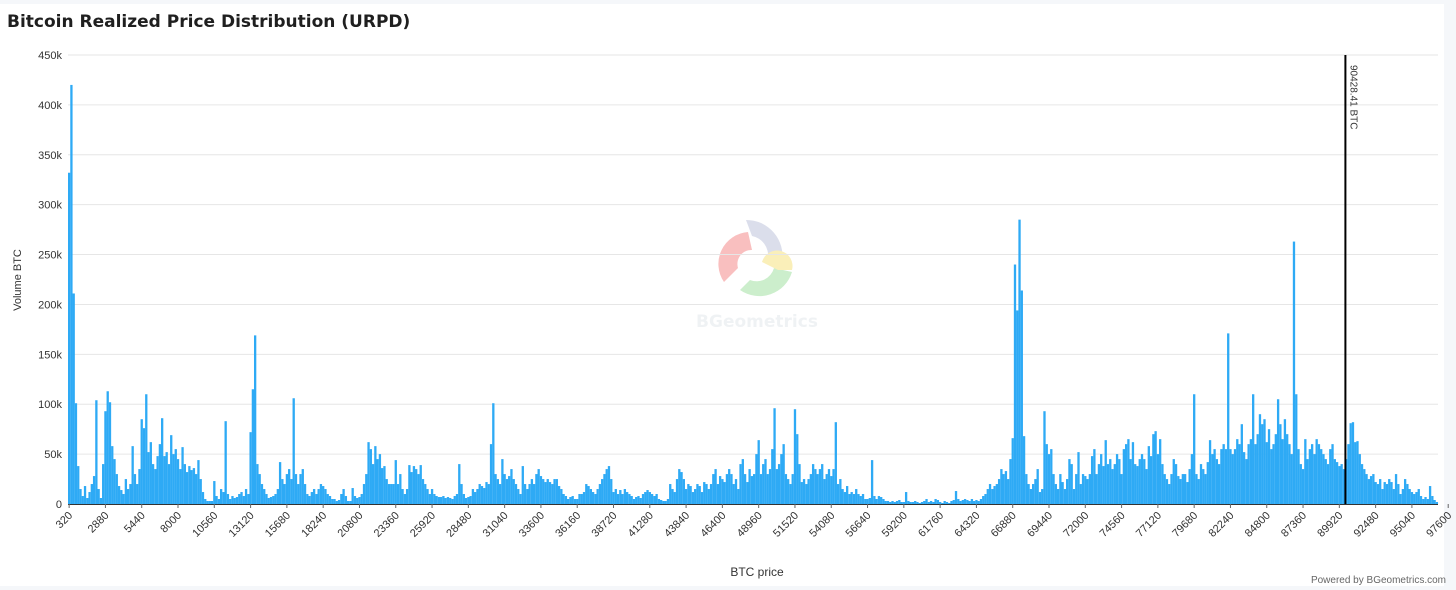 The height and width of the screenshot is (590, 1456). I want to click on x-tick-label: 92480, so click(1367, 525).